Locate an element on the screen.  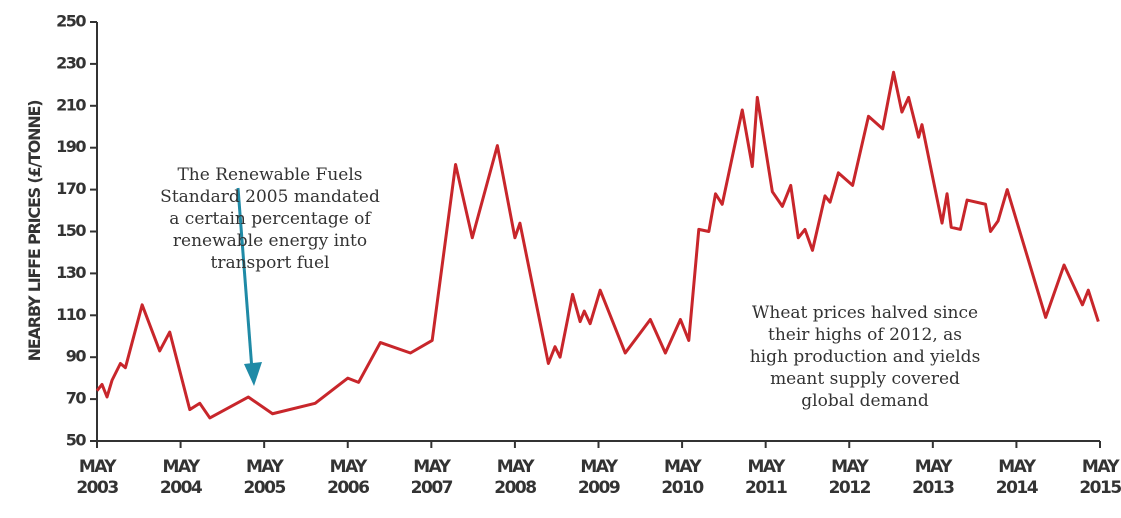
y-tick-label: 170 is located at coordinates (71, 188).